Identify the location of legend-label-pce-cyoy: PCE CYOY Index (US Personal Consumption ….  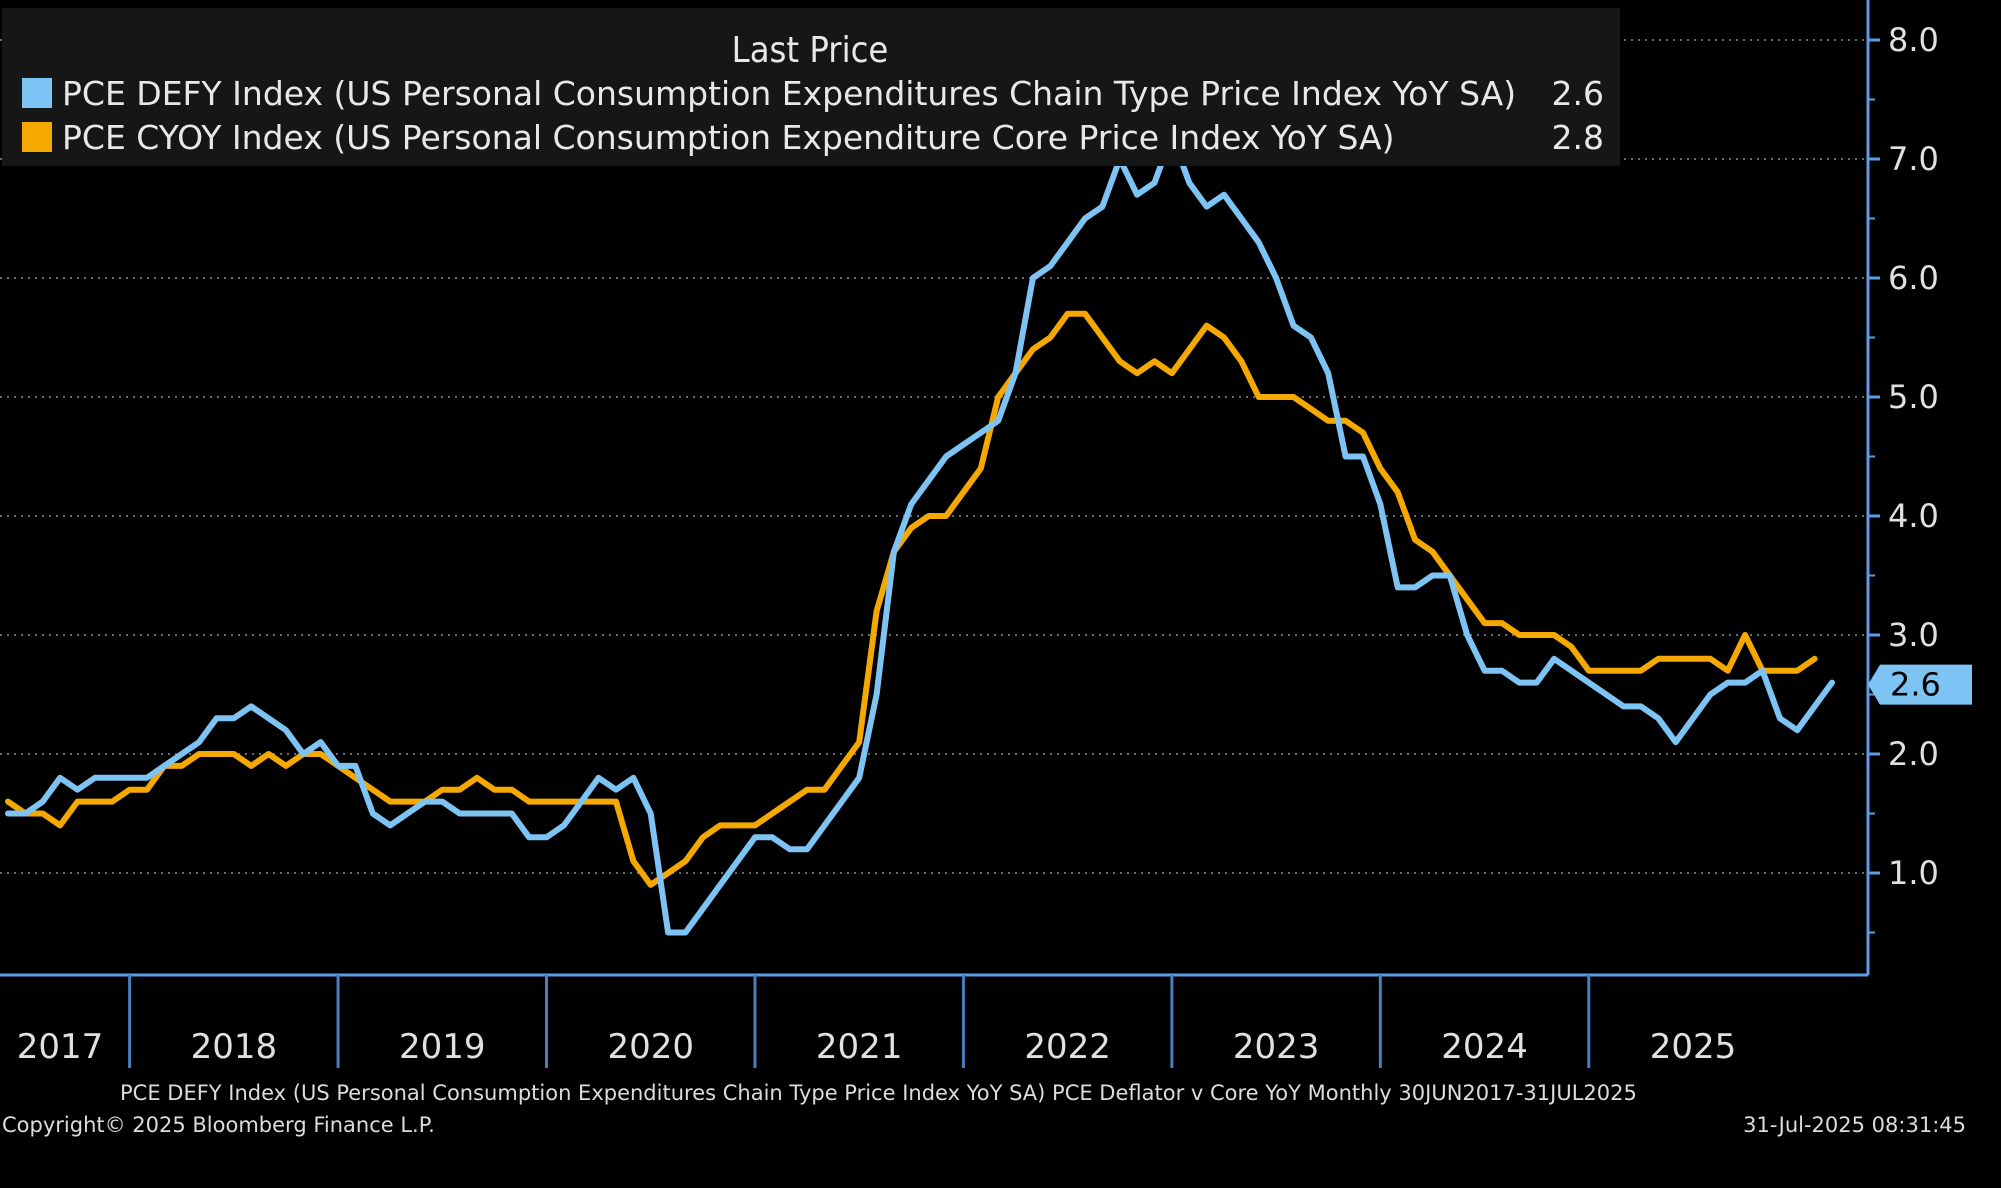
(728, 137).